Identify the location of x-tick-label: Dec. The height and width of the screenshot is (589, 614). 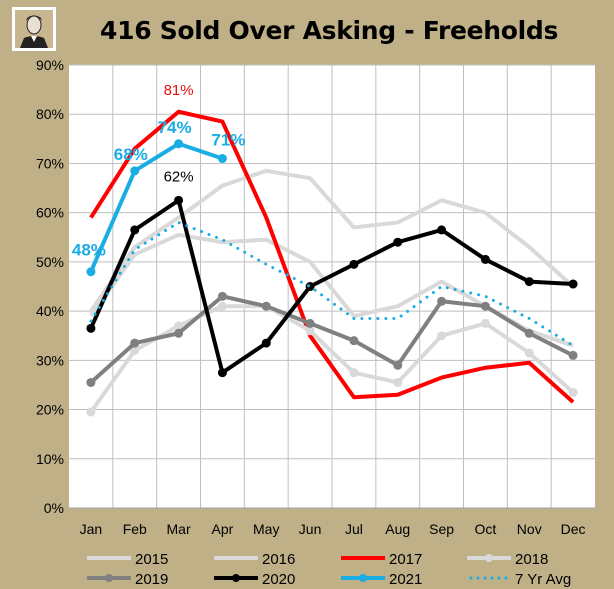
(573, 529).